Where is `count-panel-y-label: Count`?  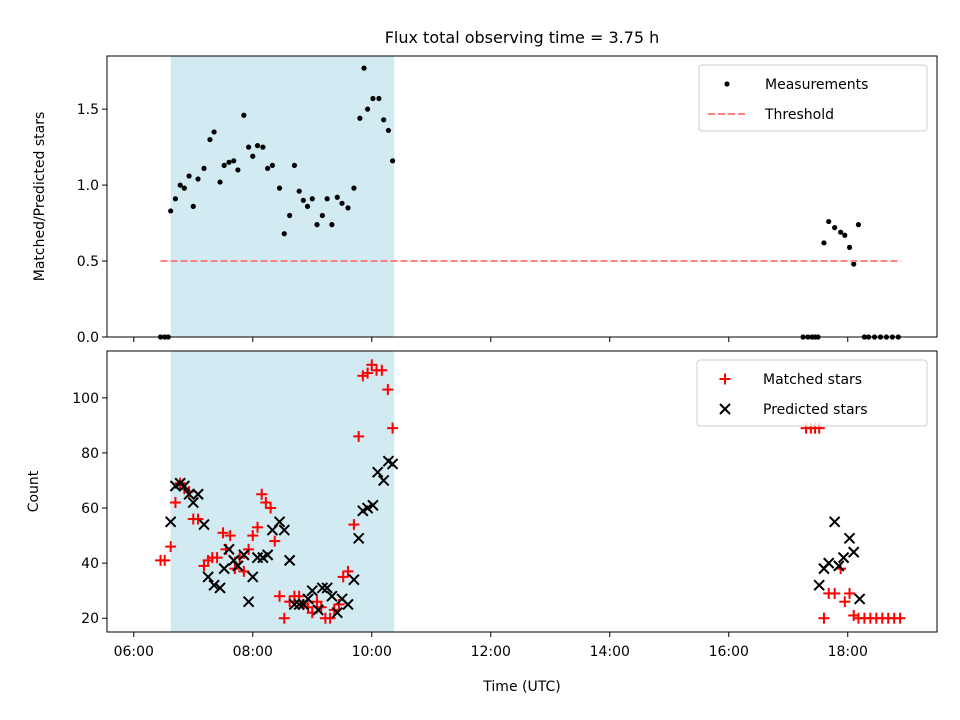
count-panel-y-label: Count is located at coordinates (34, 491).